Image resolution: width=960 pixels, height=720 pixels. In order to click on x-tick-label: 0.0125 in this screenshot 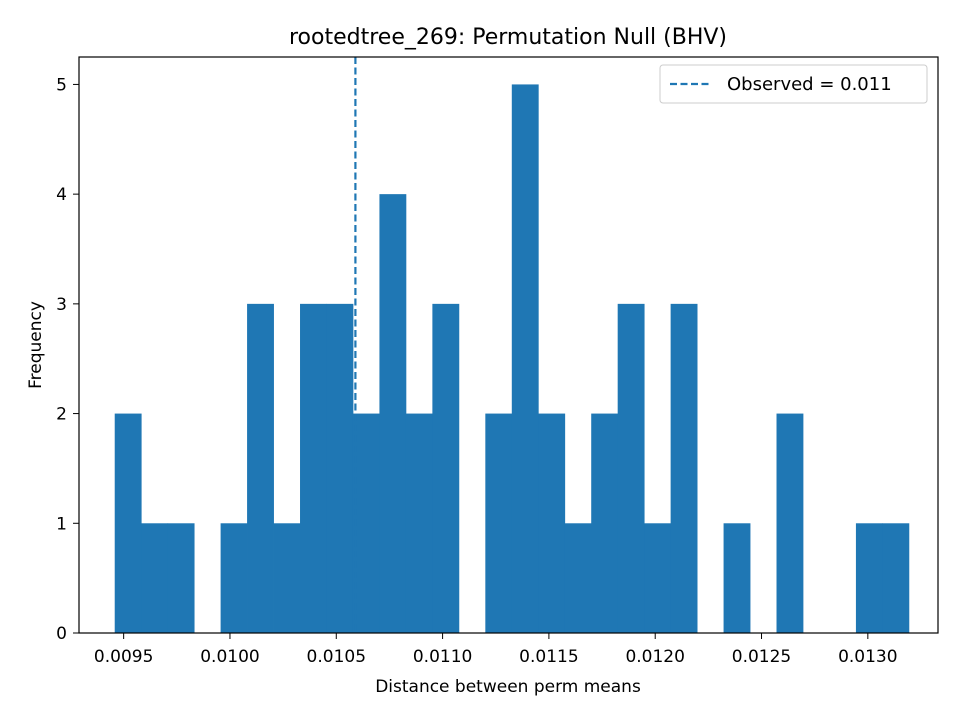, I will do `click(761, 657)`.